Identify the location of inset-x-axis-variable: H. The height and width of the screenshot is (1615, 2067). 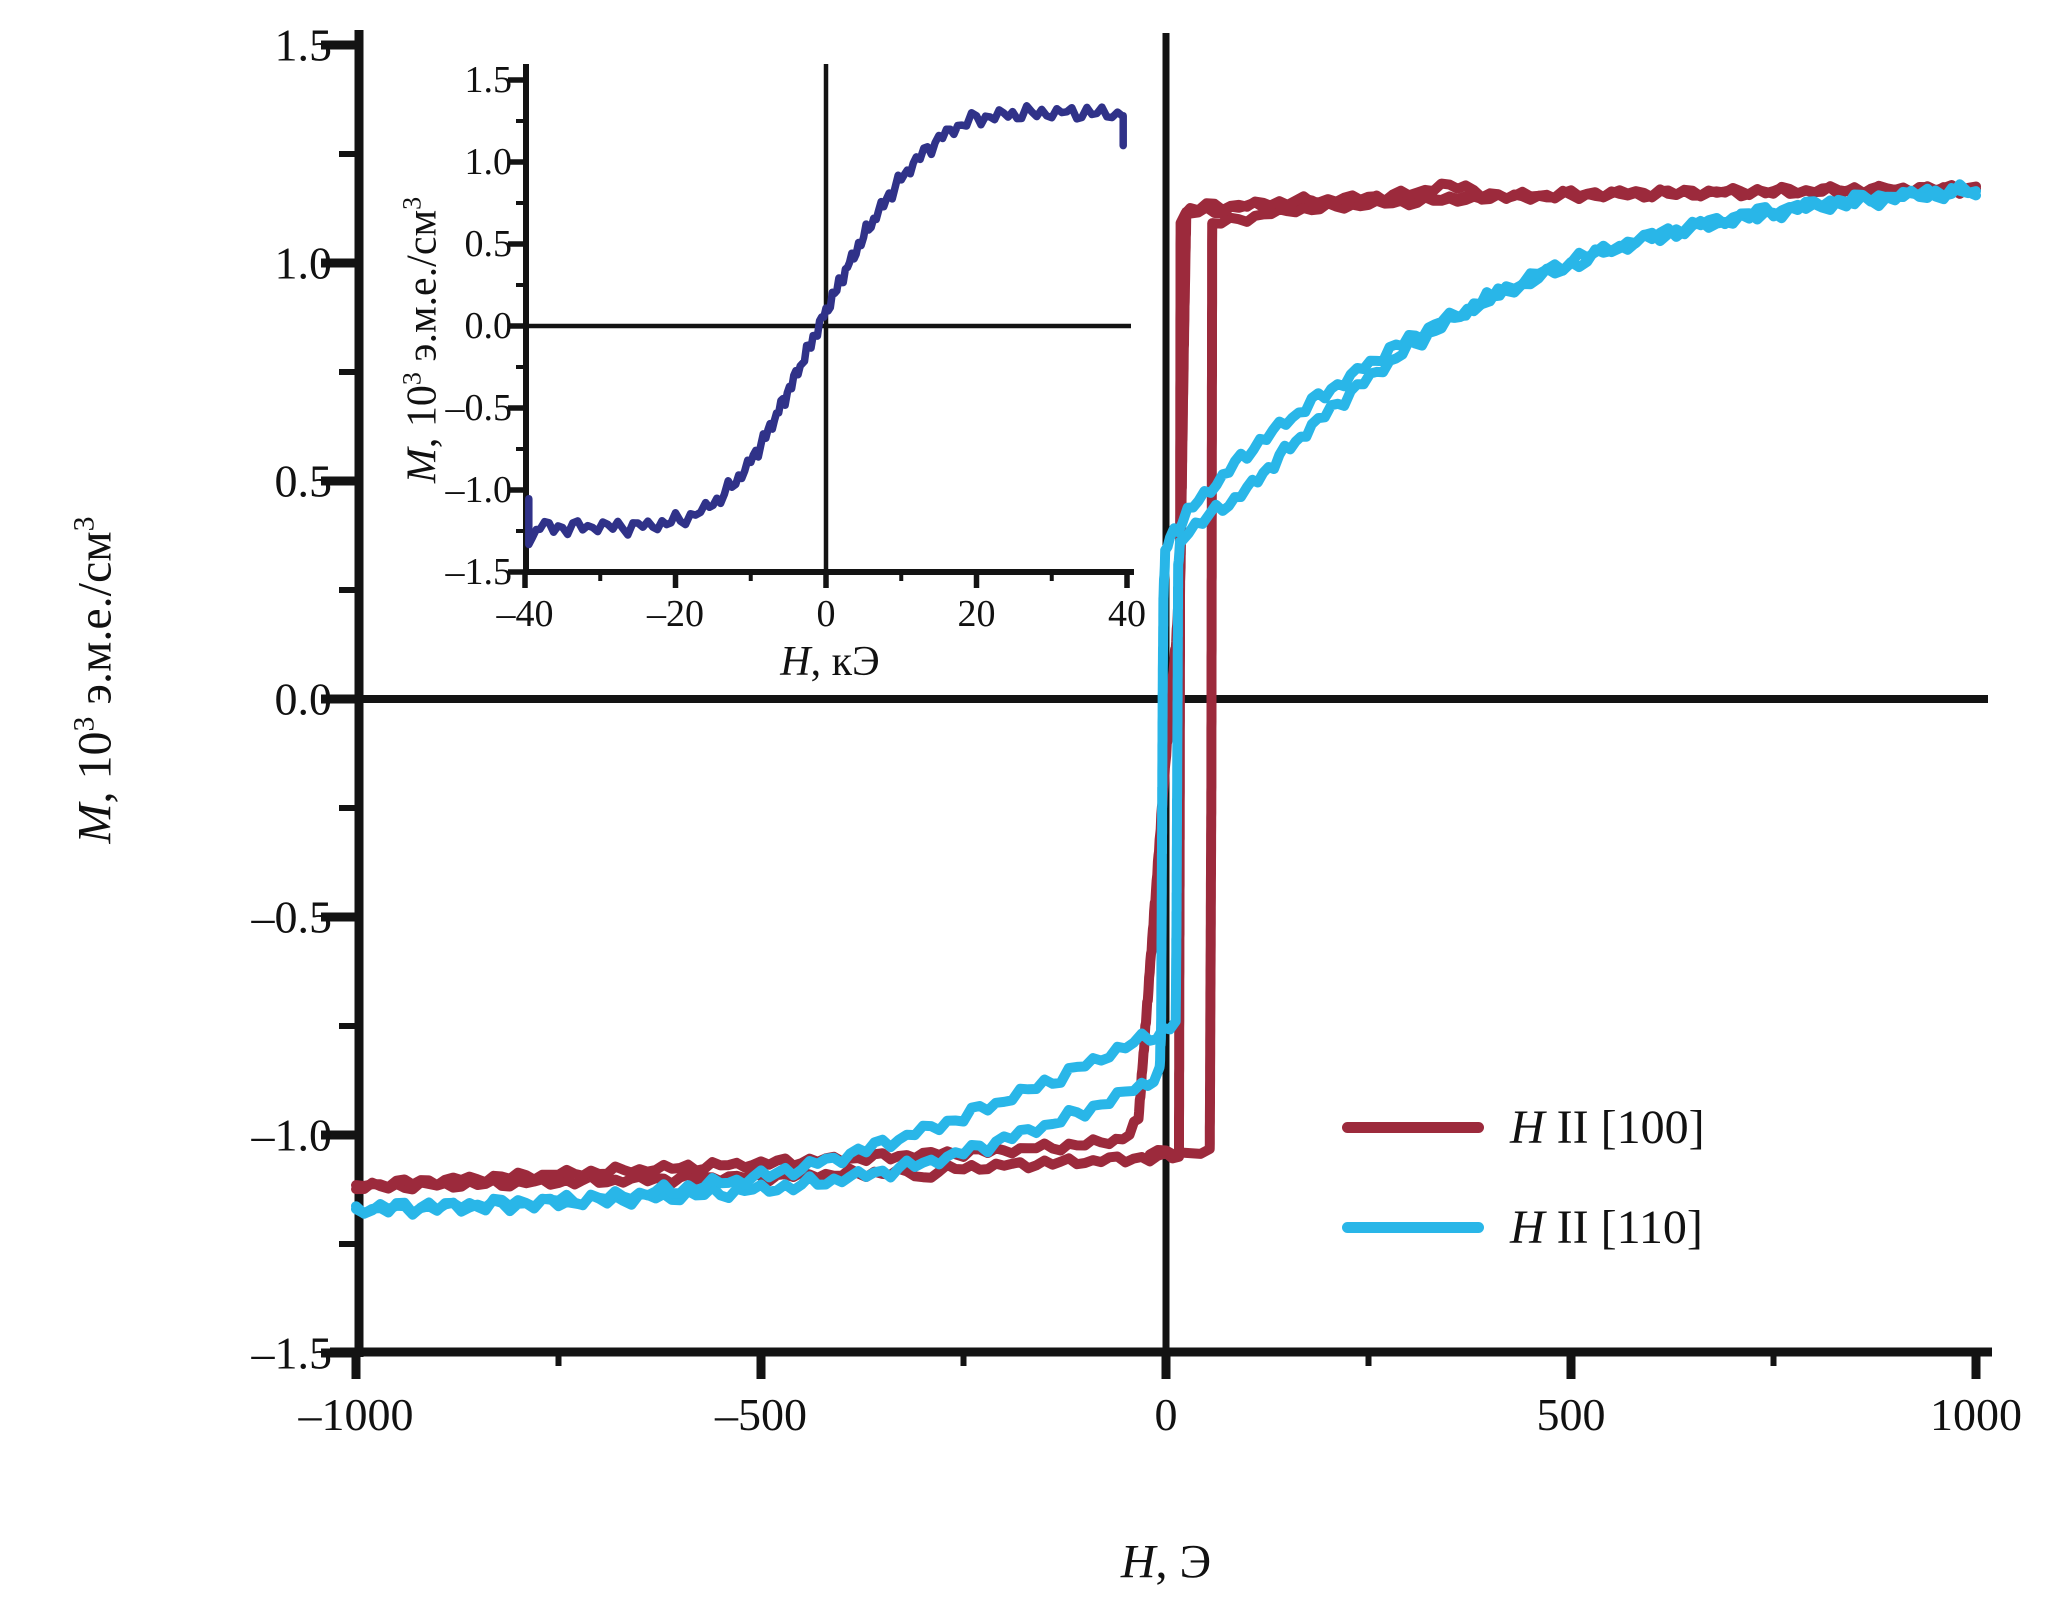
(795, 662).